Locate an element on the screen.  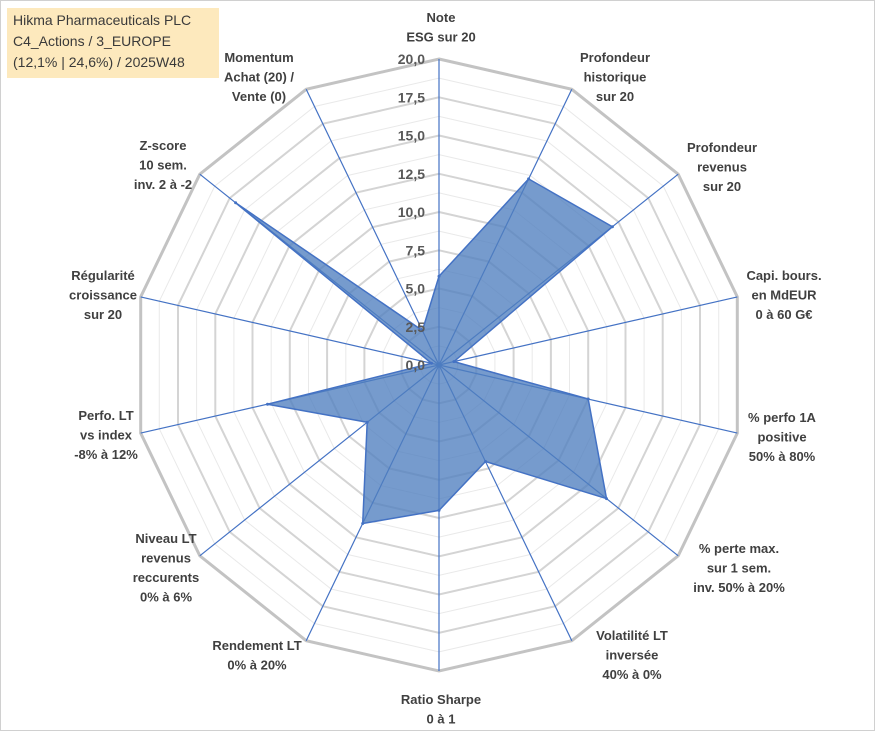
chart-title-line-2: C4_Actions / 3_EUROPE is located at coordinates (92, 41).